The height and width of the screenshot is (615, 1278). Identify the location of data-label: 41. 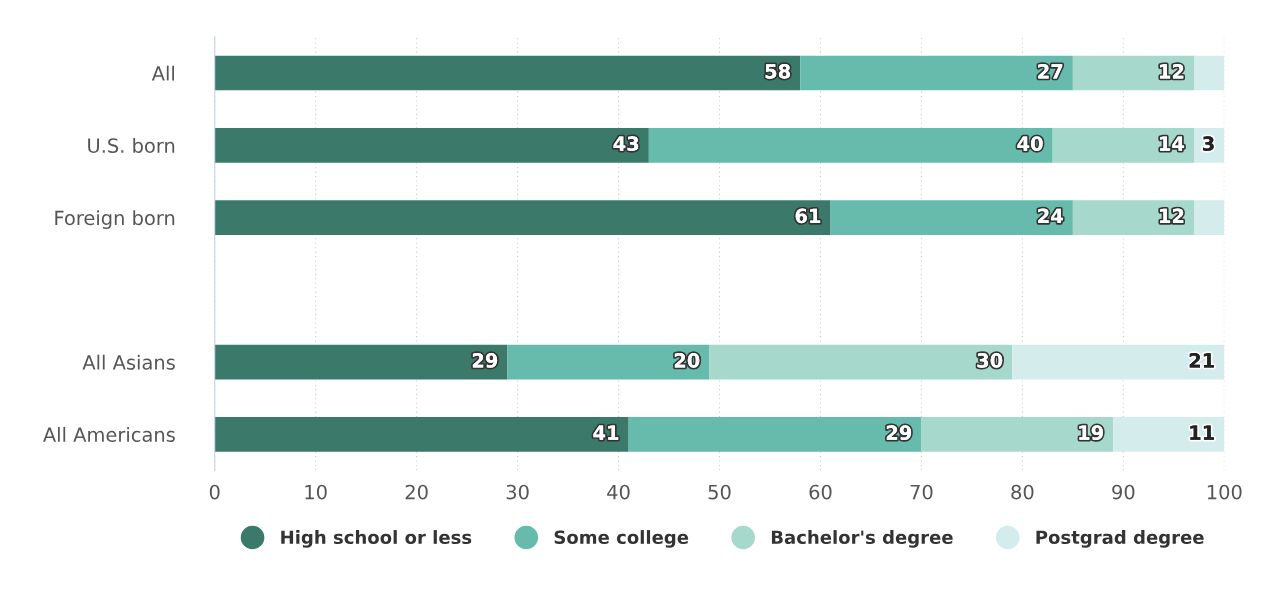
(606, 432).